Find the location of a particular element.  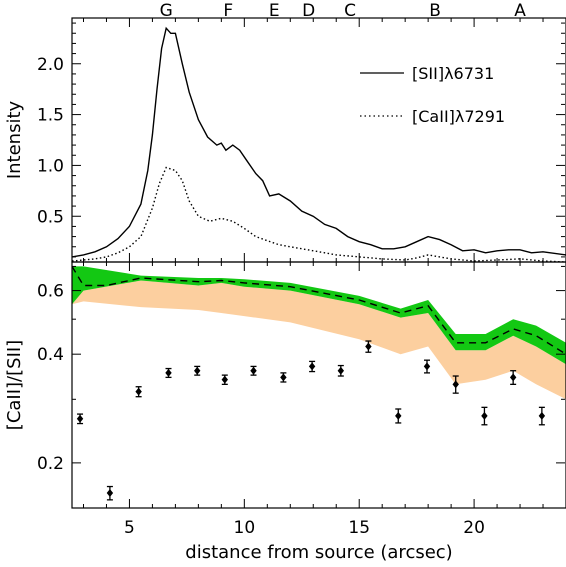

x-tick-label: 10 is located at coordinates (245, 528).